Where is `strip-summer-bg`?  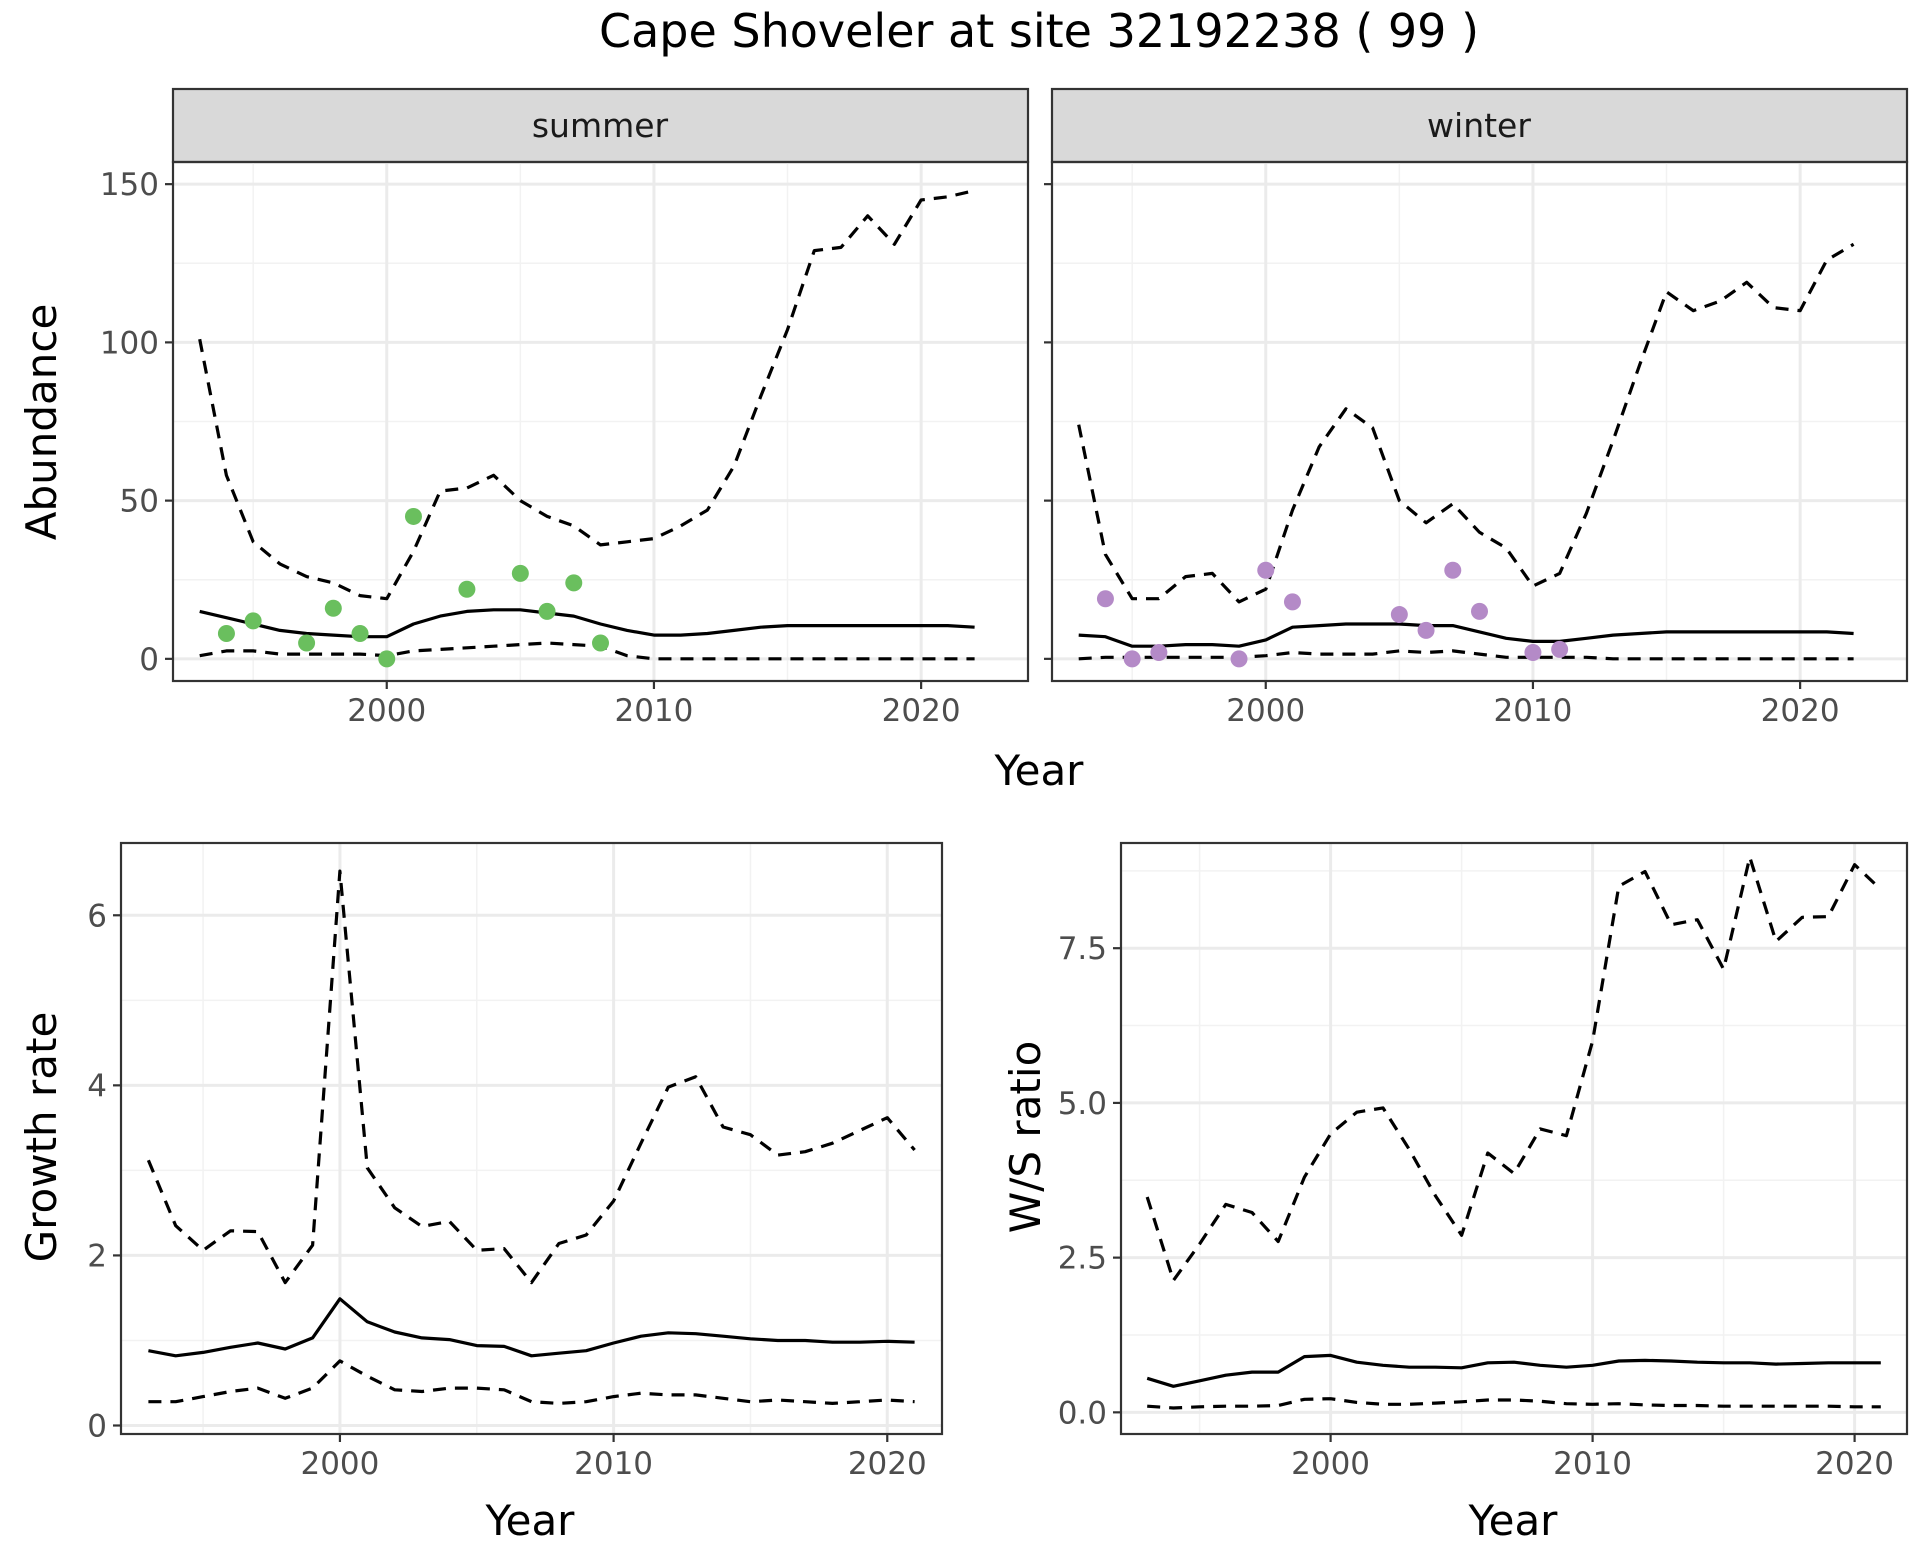 strip-summer-bg is located at coordinates (600, 125).